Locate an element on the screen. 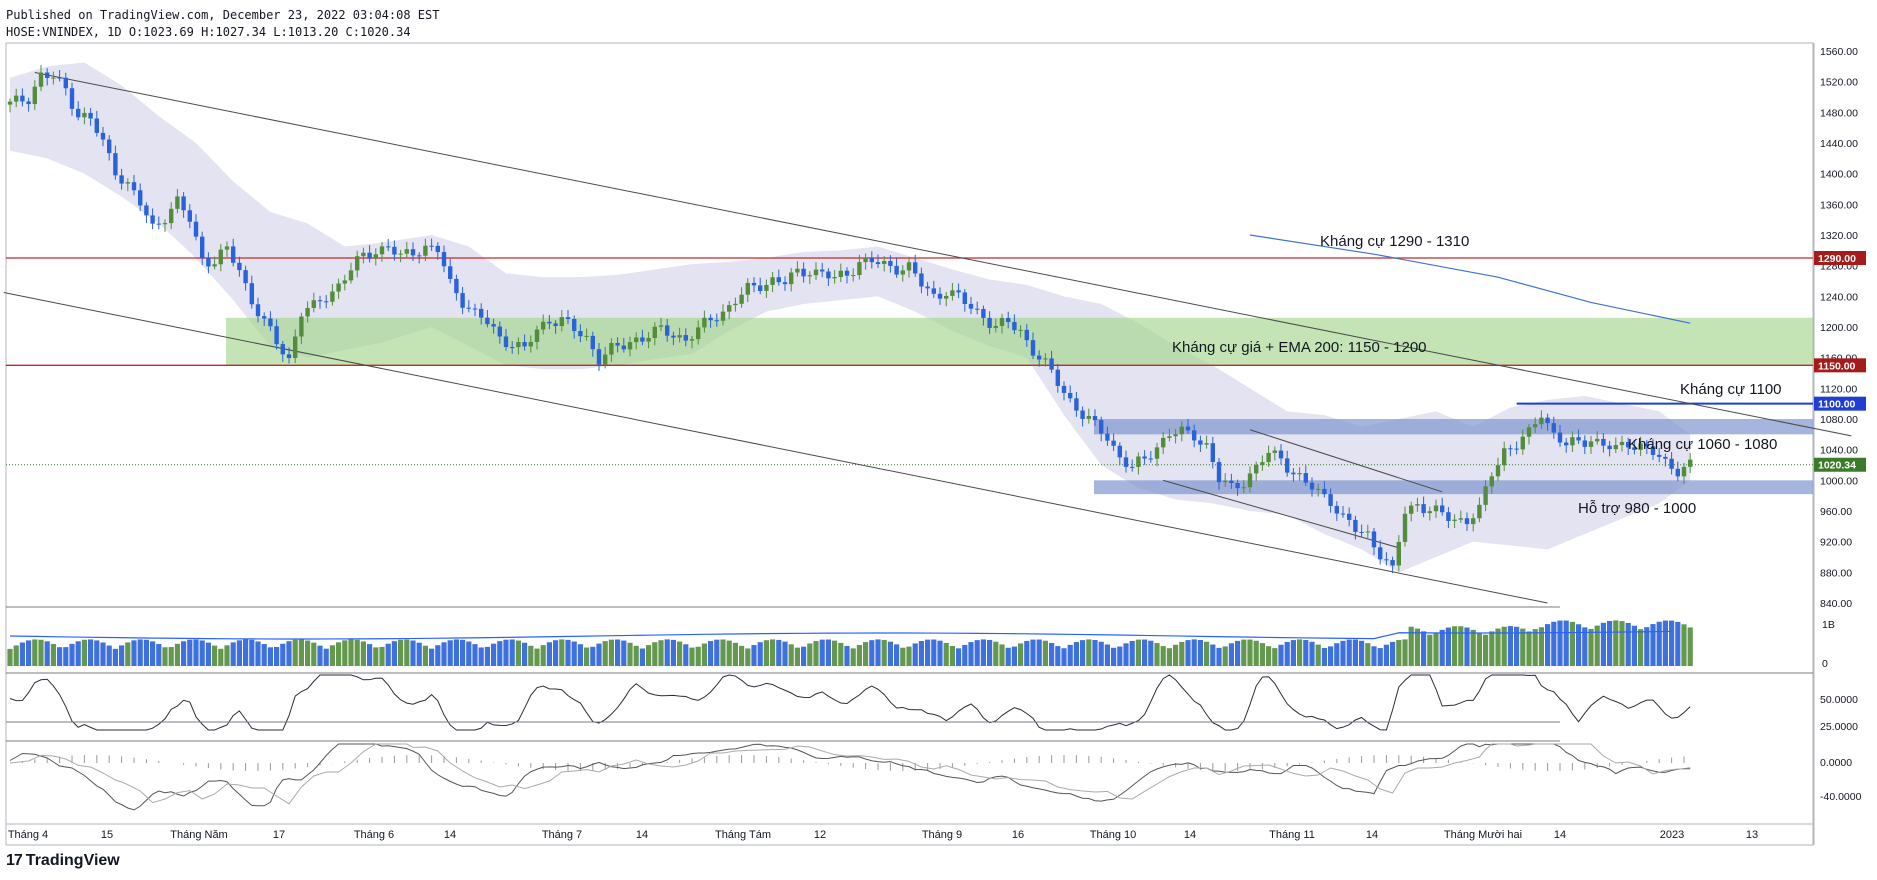 This screenshot has width=1877, height=880. price-badge is located at coordinates (1840, 365).